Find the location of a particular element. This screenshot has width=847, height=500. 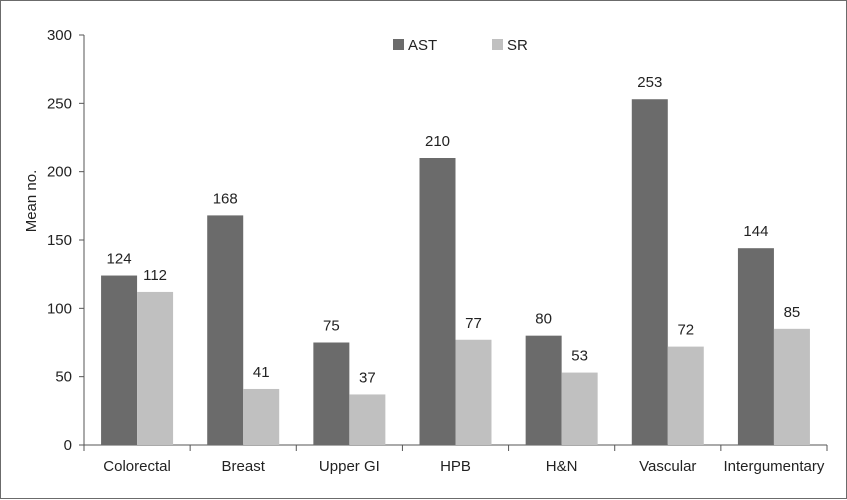

x-category-label: Upper GI is located at coordinates (349, 466).